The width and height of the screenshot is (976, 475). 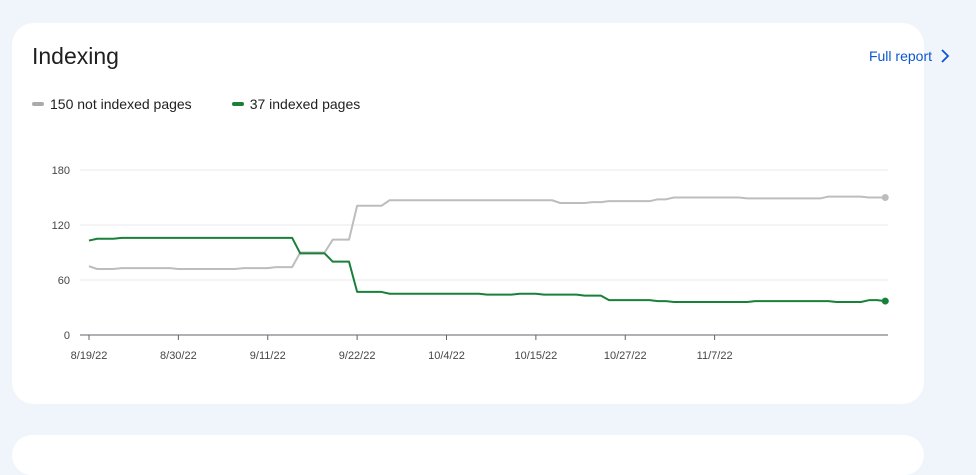 I want to click on y-tick-label: 120, so click(x=61, y=226).